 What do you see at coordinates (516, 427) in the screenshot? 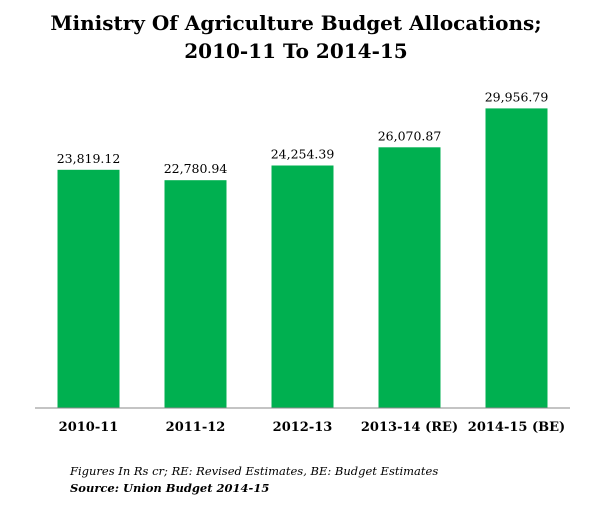
I see `x-tick-label: 2014-15 (BE)` at bounding box center [516, 427].